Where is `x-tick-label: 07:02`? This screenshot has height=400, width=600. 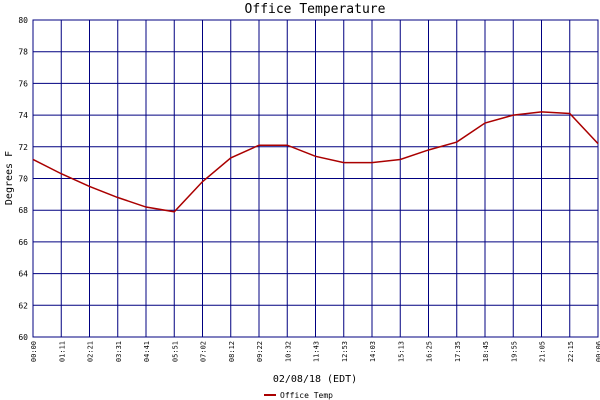 x-tick-label: 07:02 is located at coordinates (204, 351).